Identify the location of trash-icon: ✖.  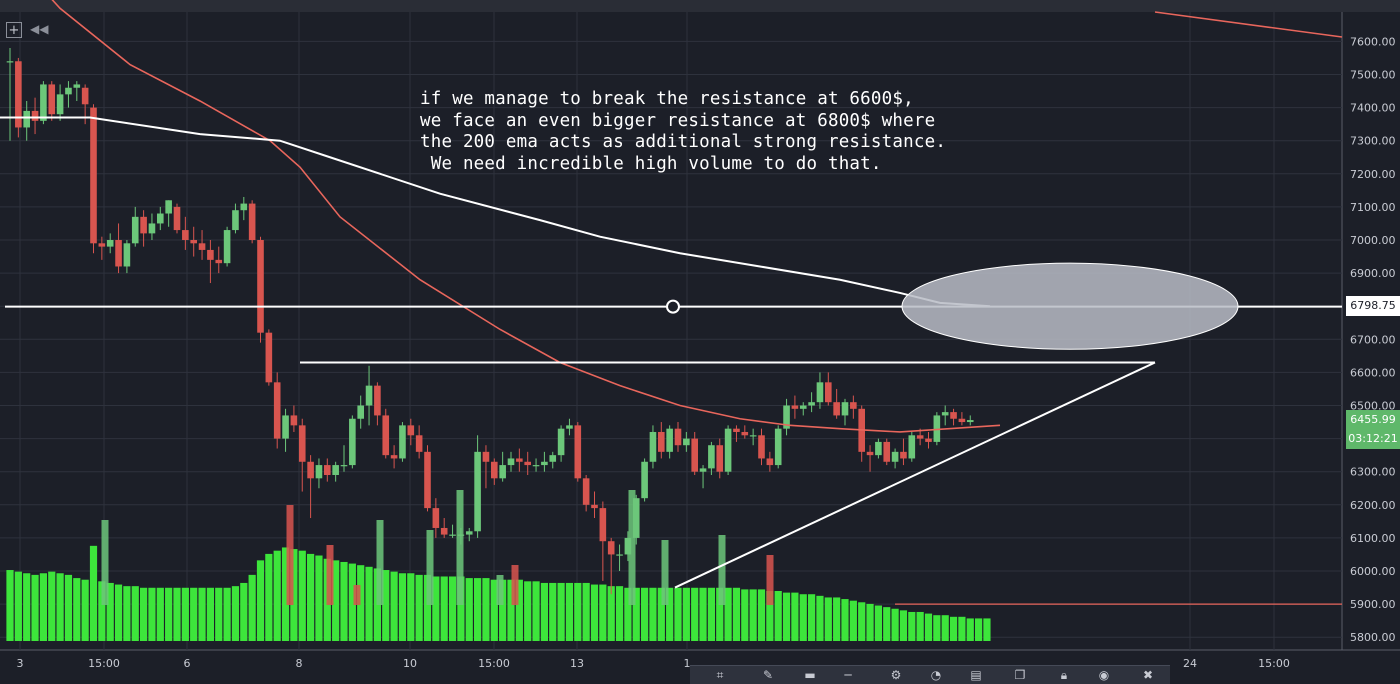
(1148, 675).